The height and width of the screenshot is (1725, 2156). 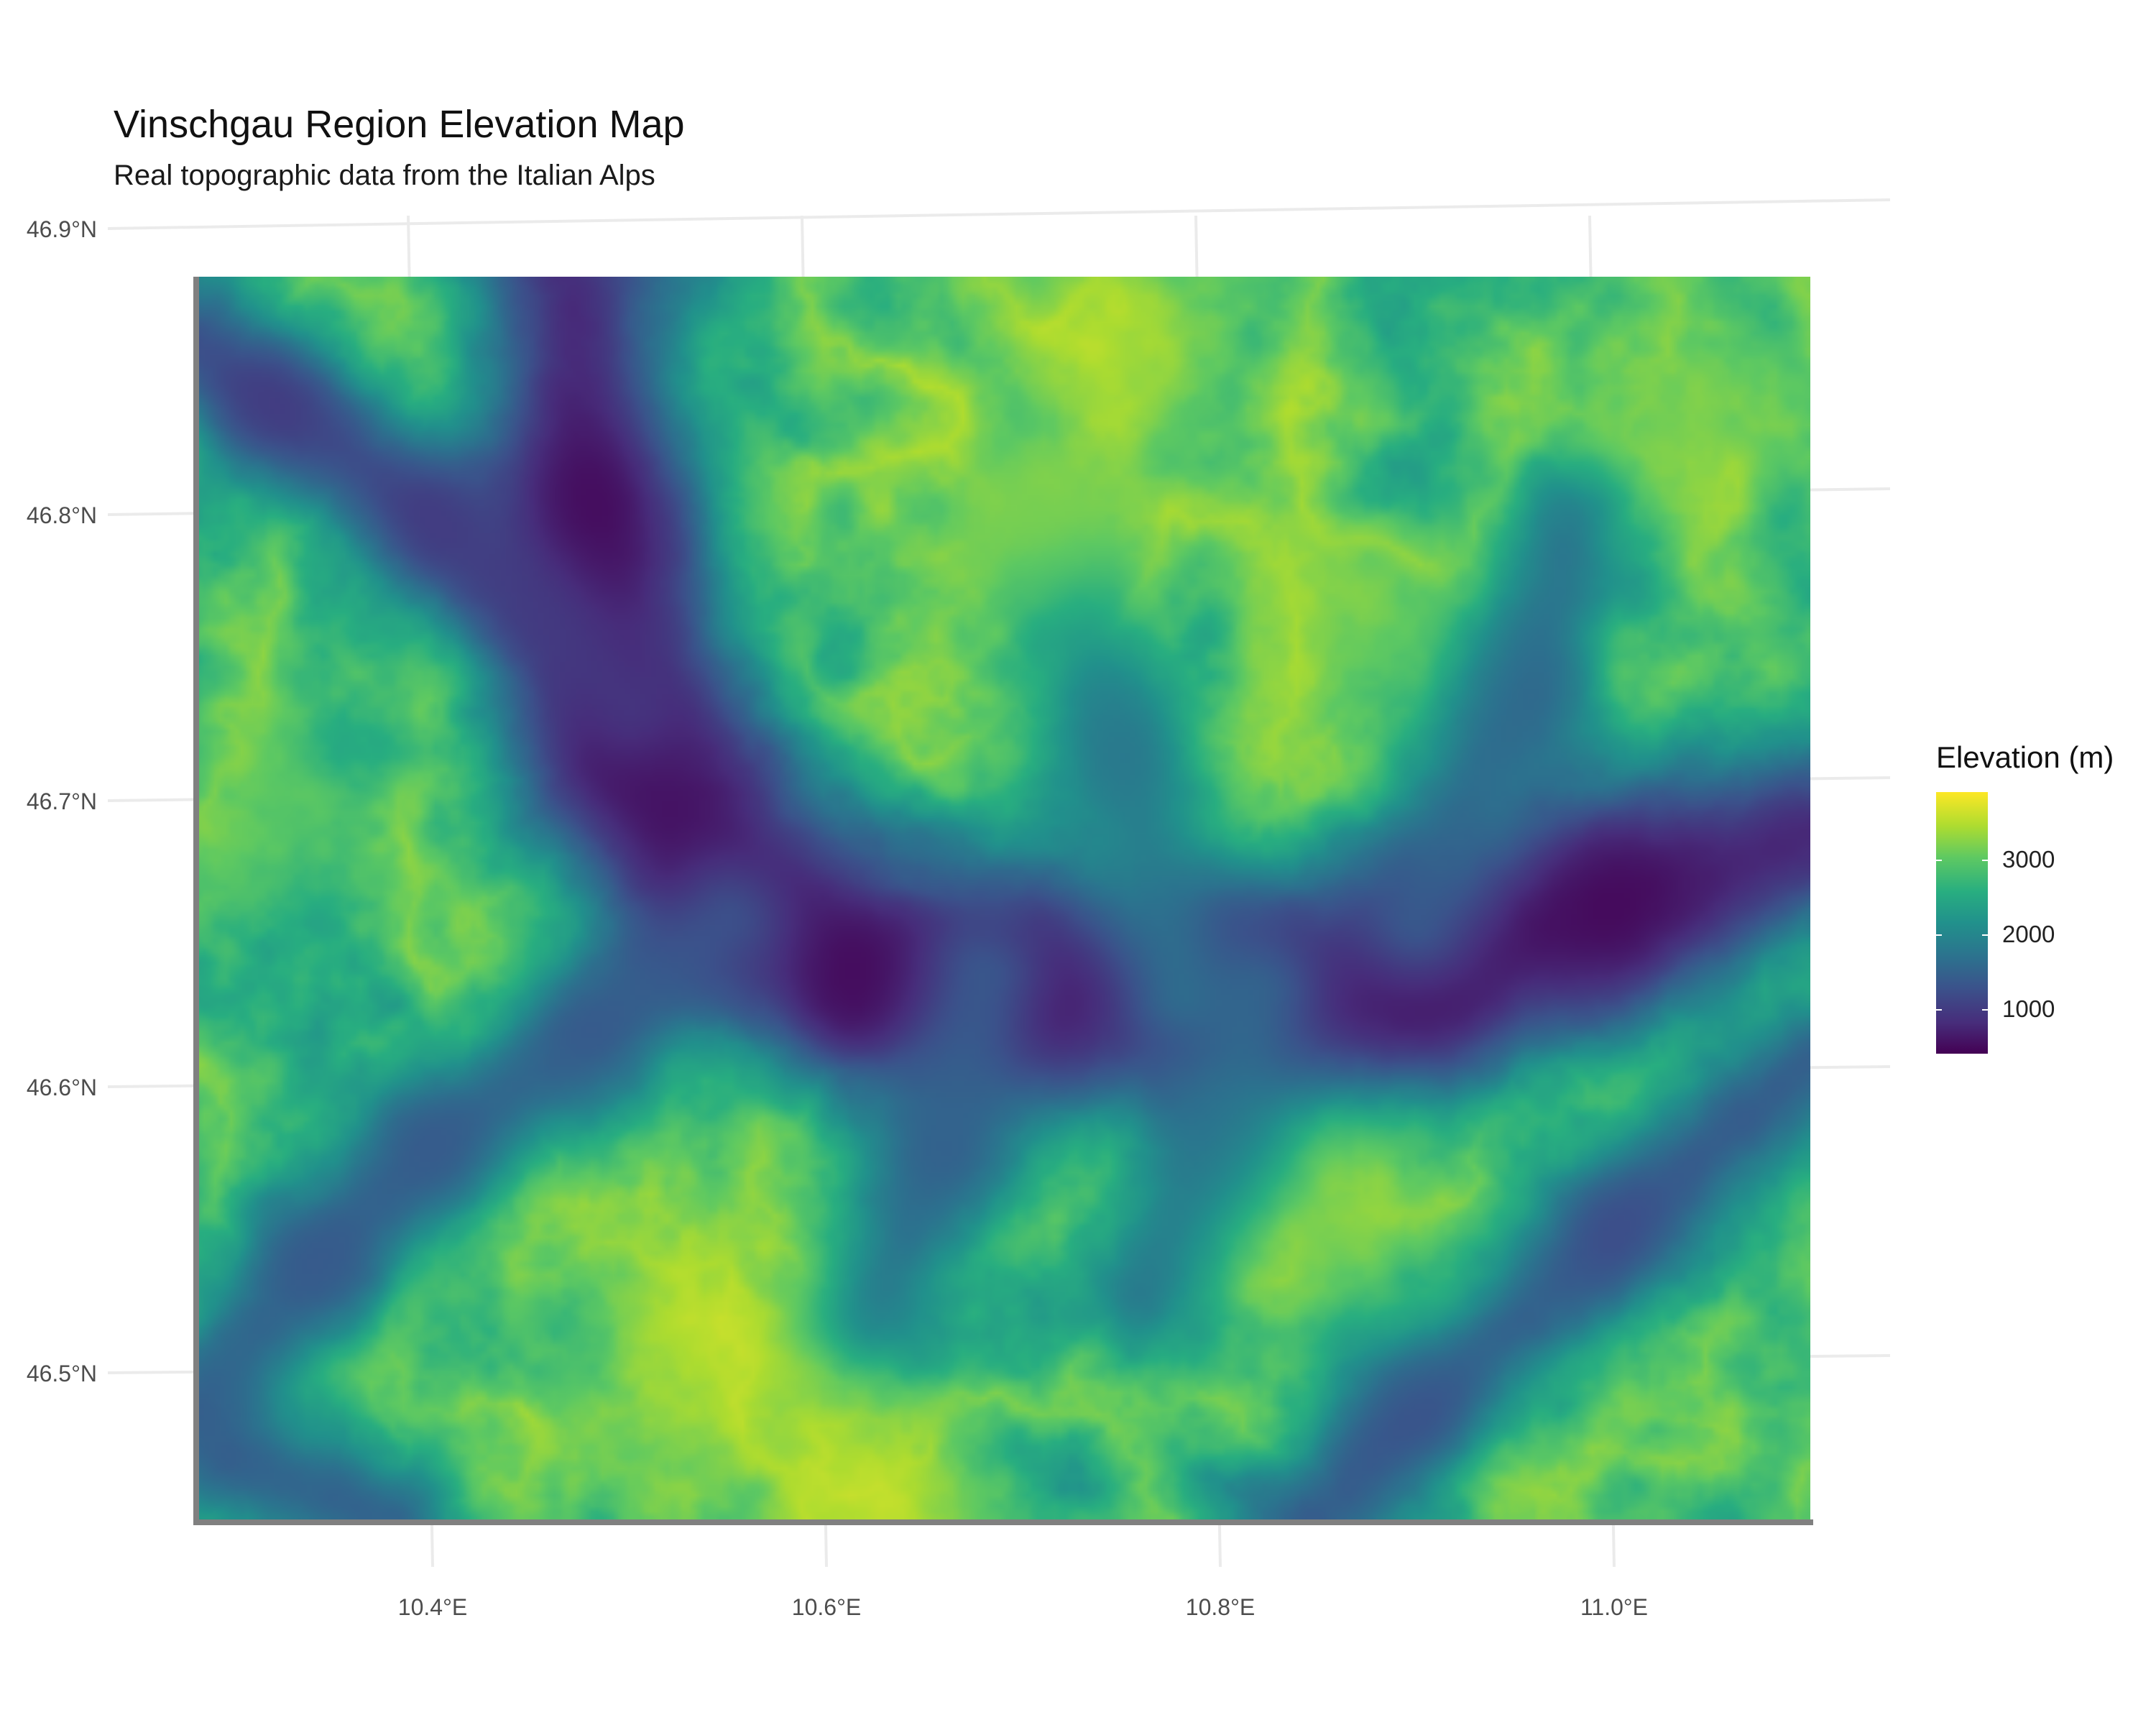 What do you see at coordinates (1220, 1607) in the screenshot?
I see `x-tick-label: 10.8°E` at bounding box center [1220, 1607].